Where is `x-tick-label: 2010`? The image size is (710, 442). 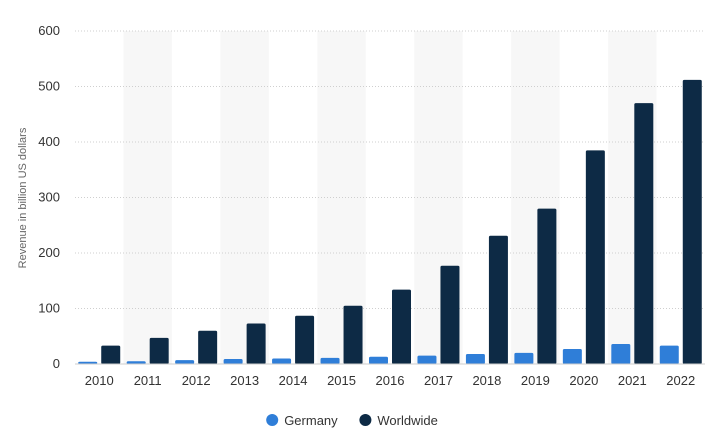
x-tick-label: 2010 is located at coordinates (99, 380).